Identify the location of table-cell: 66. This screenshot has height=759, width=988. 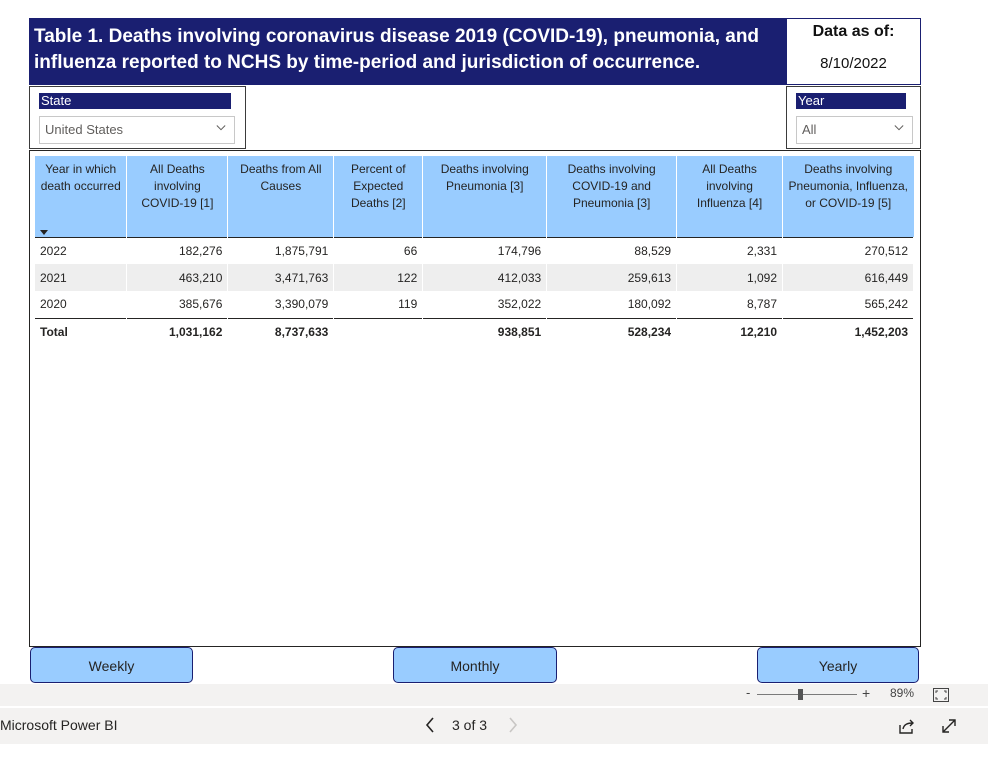
(378, 250).